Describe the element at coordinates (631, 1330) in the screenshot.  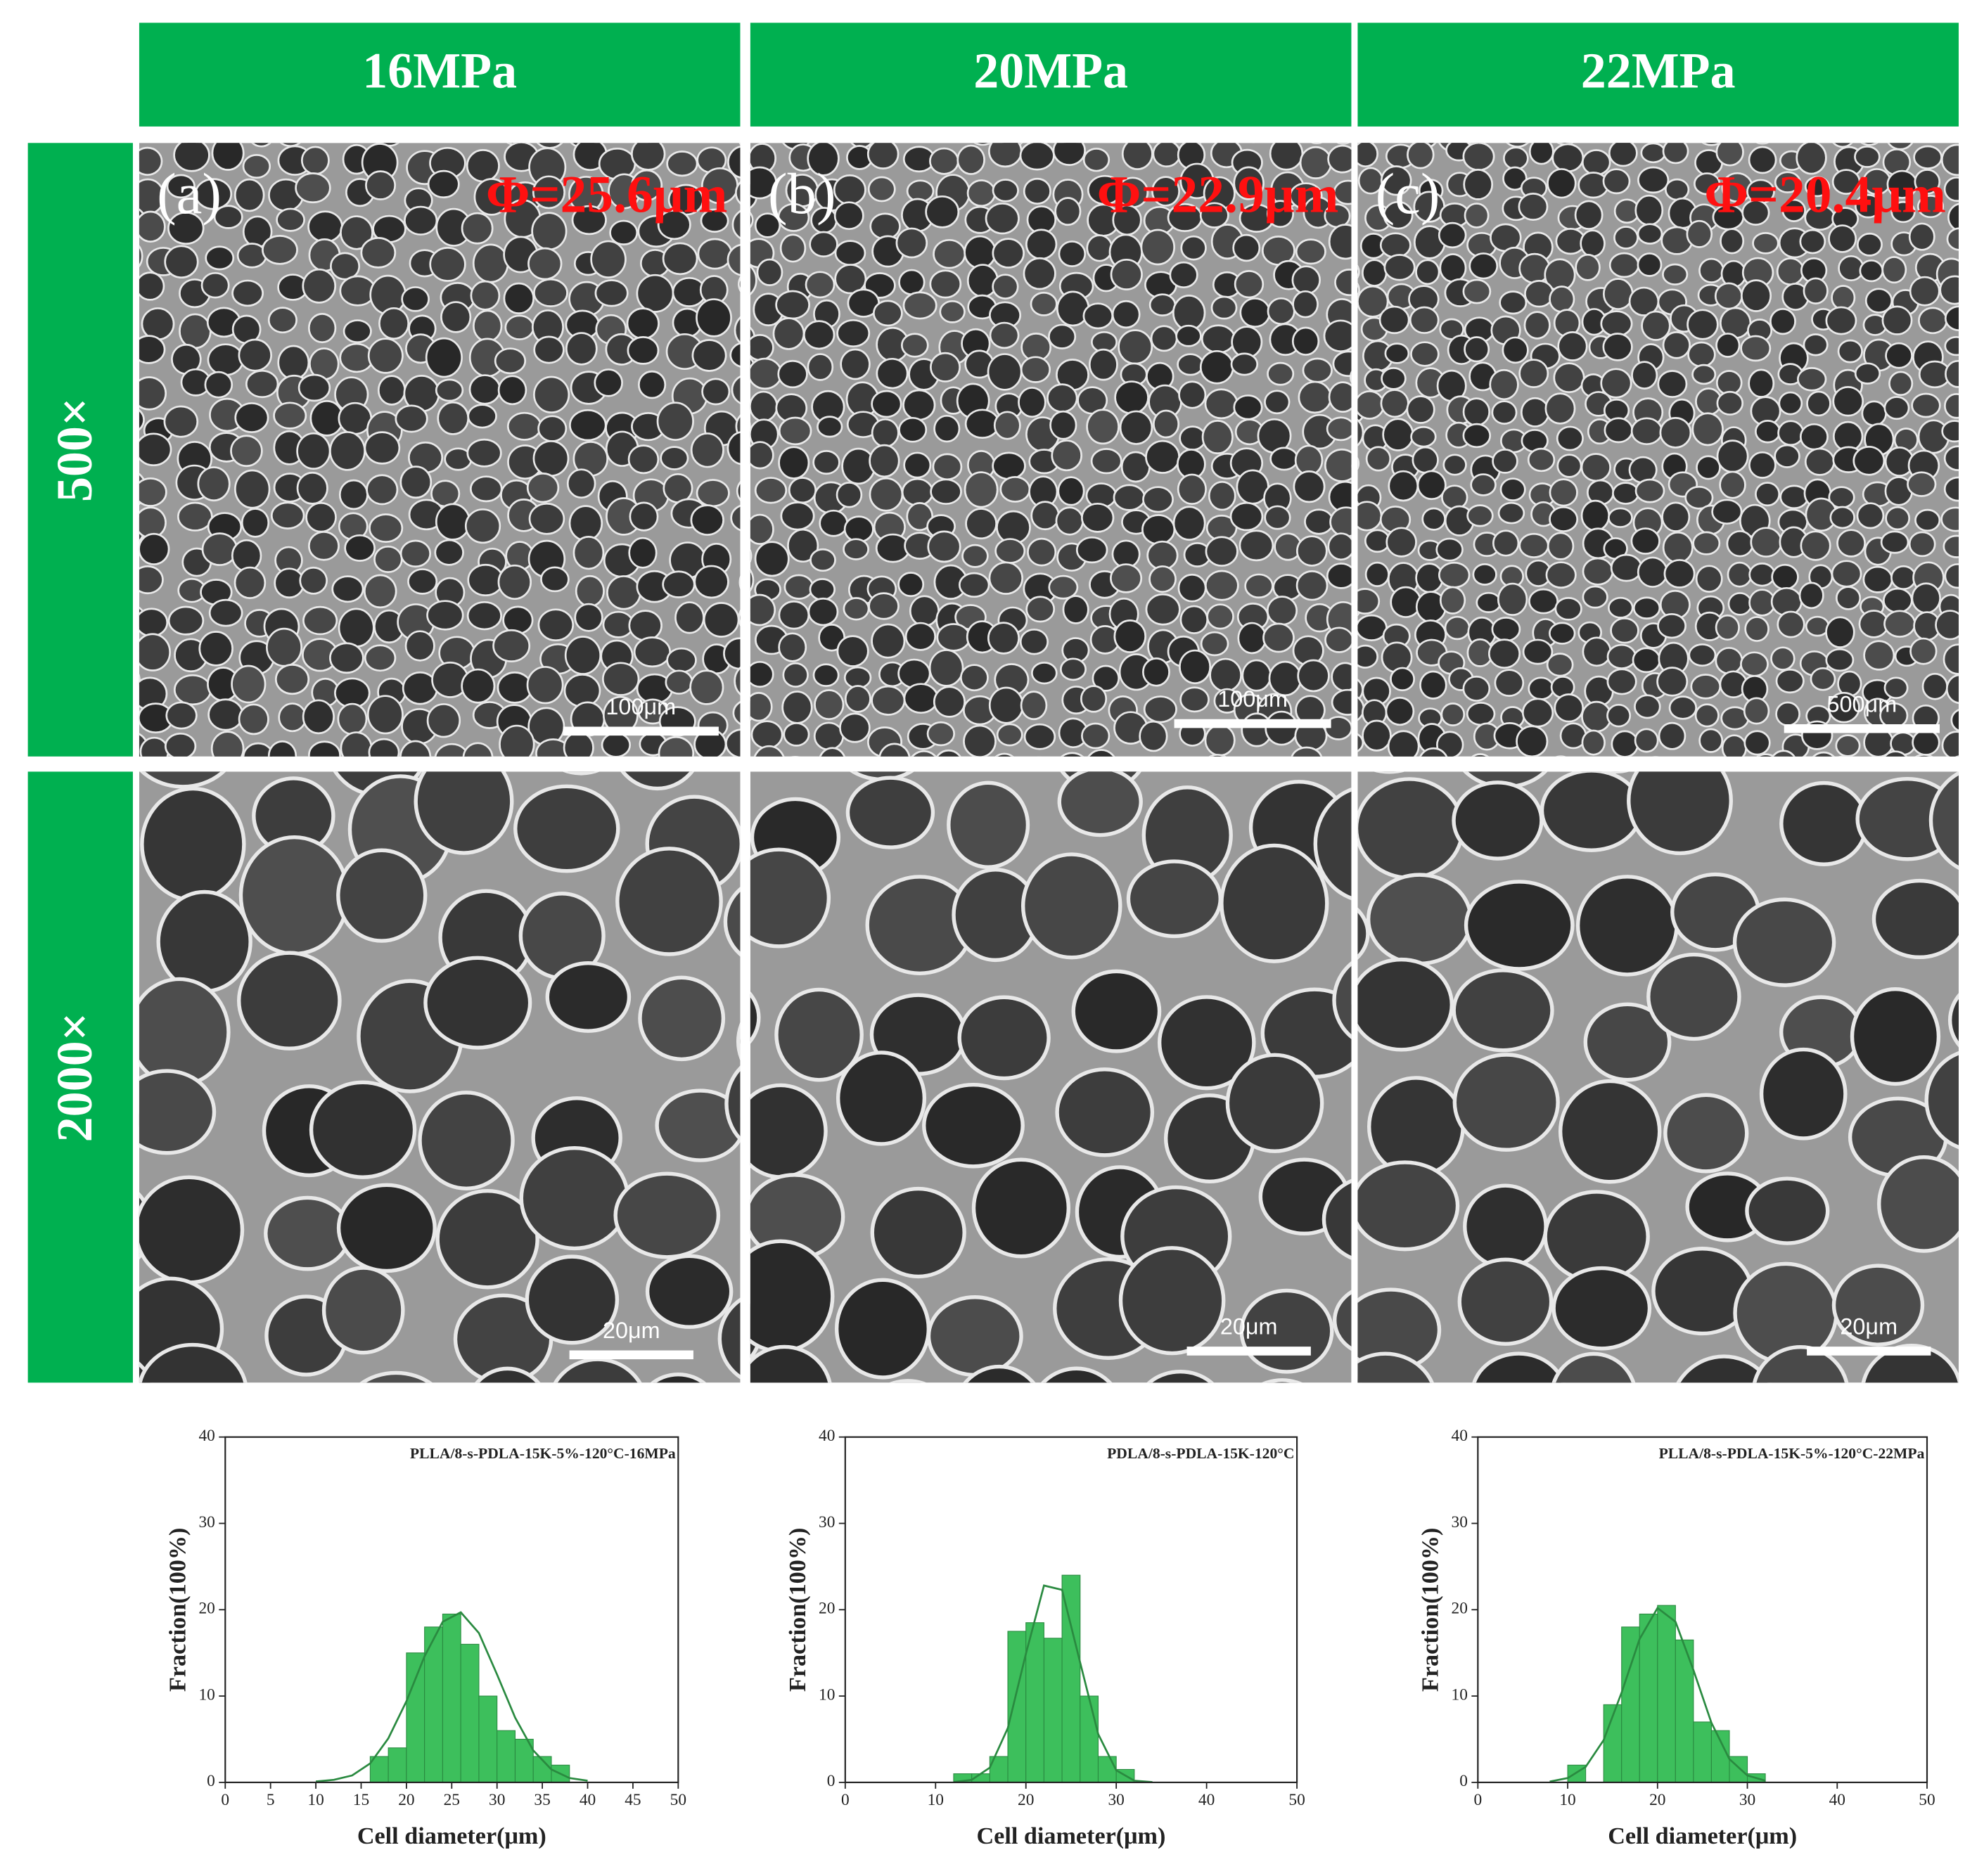
I see `scale-bar-label: 20μm` at that location.